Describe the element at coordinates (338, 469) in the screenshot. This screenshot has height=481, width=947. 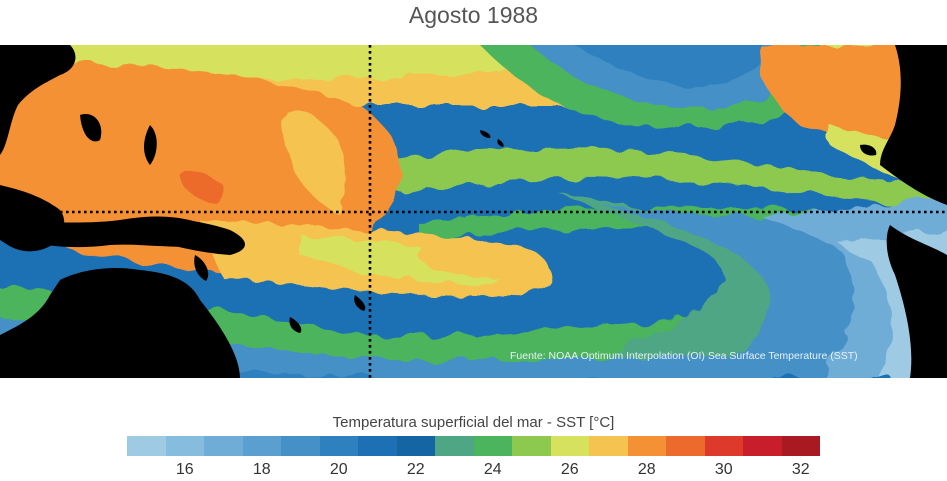
I see `colorbar-tick-label: 20` at that location.